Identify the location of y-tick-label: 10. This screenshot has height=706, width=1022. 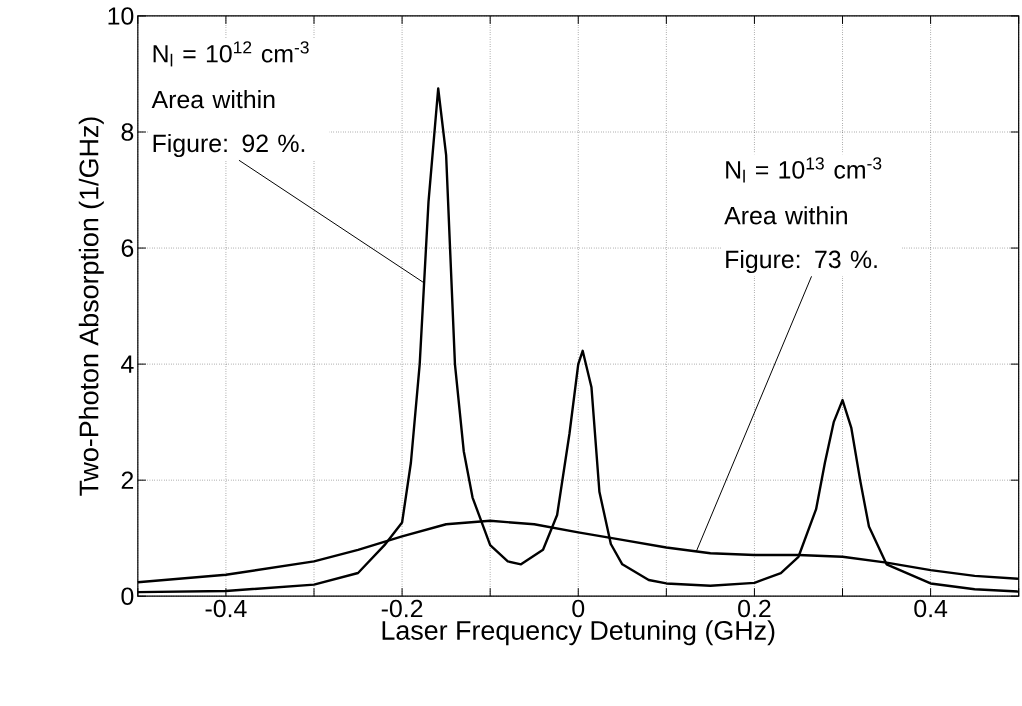
(121, 16).